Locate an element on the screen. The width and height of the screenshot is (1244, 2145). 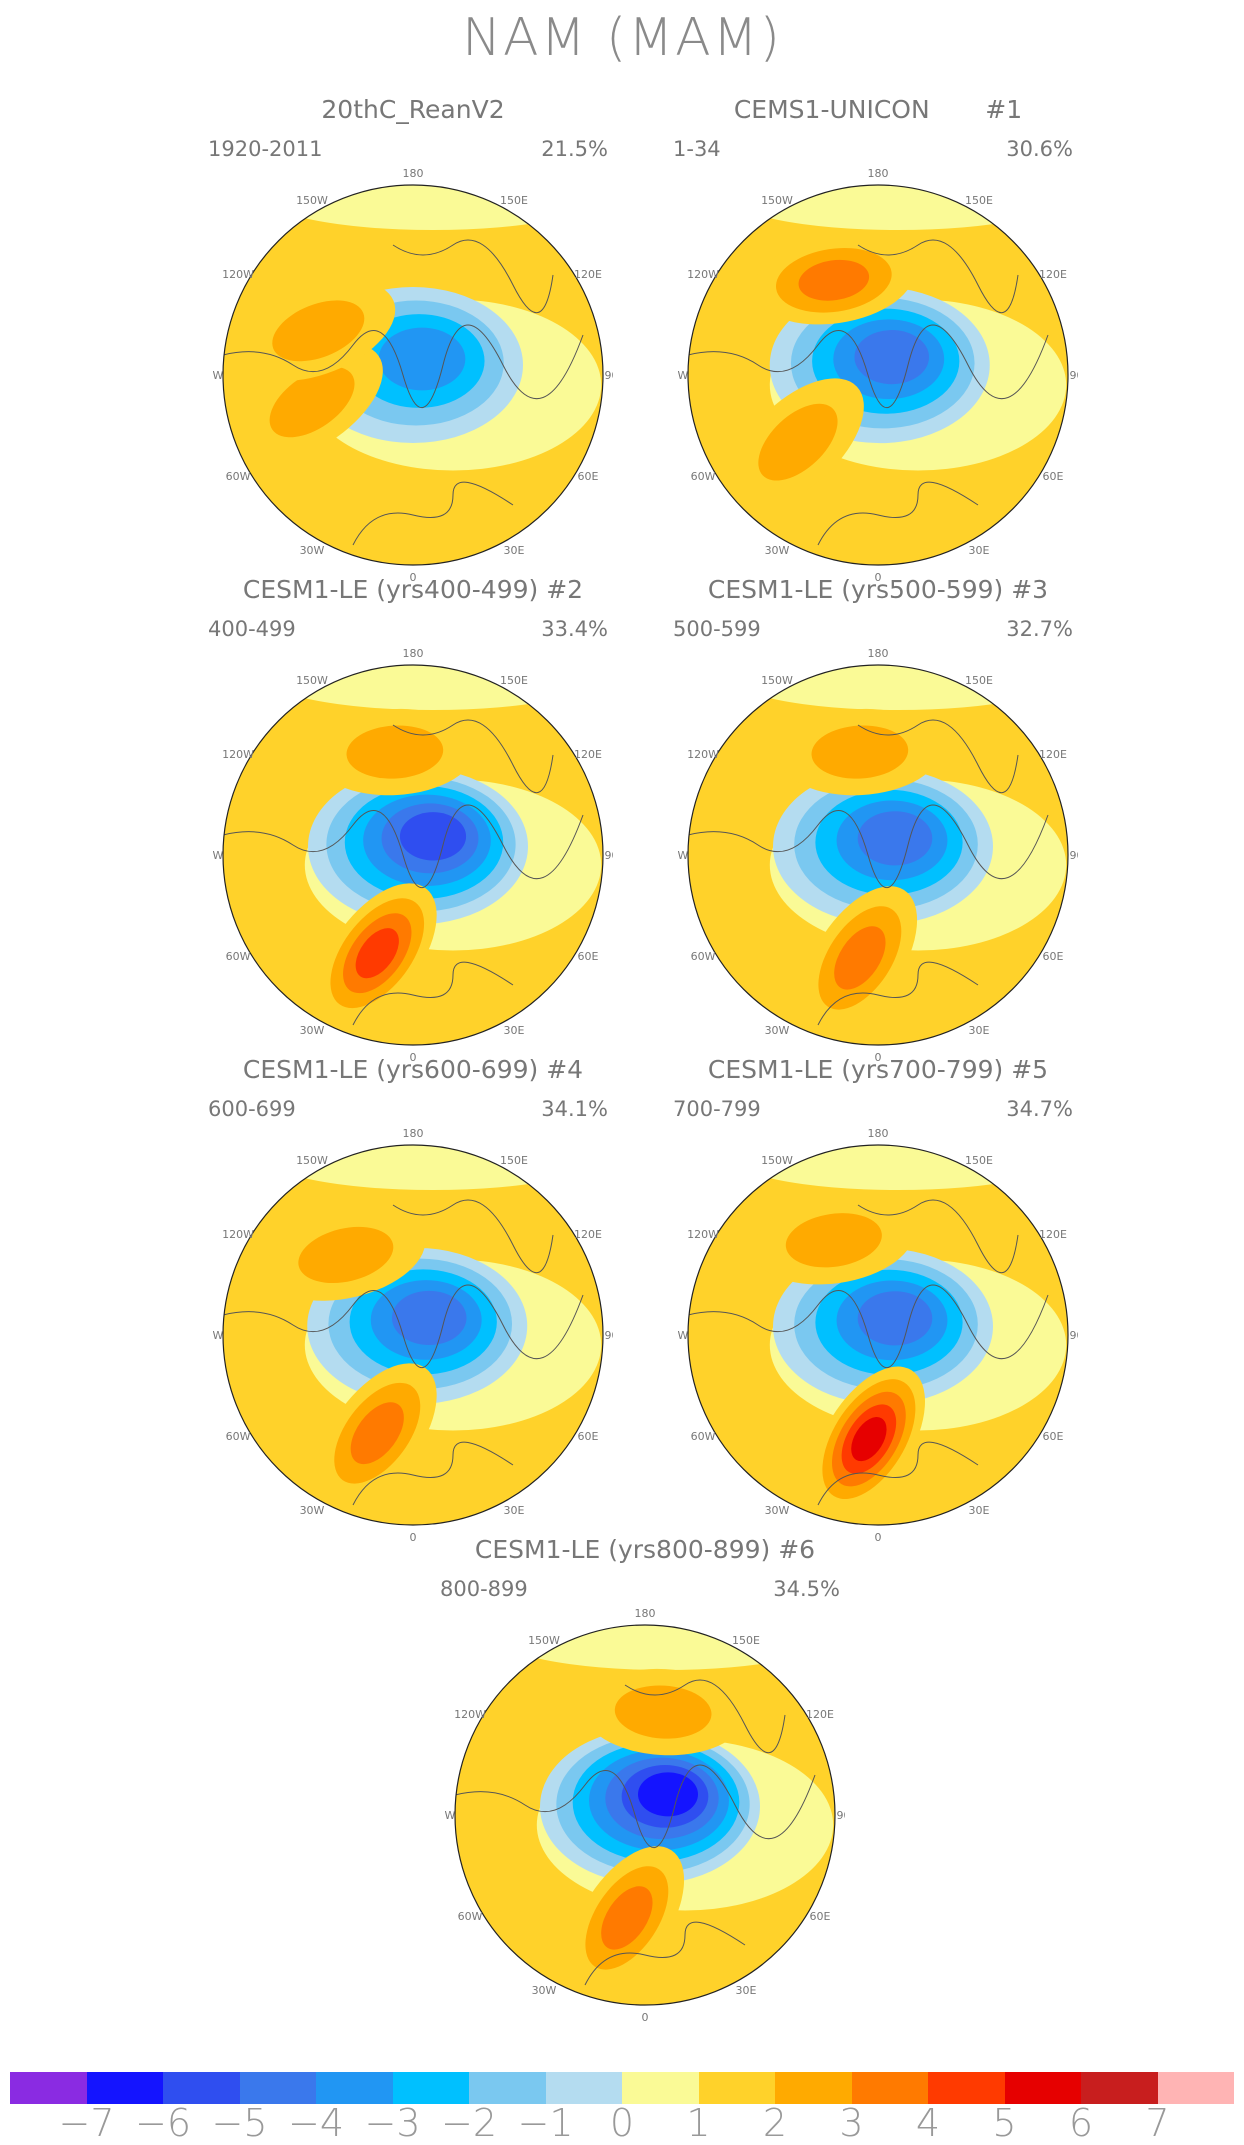
panel-variance: 30.6% is located at coordinates (1039, 149).